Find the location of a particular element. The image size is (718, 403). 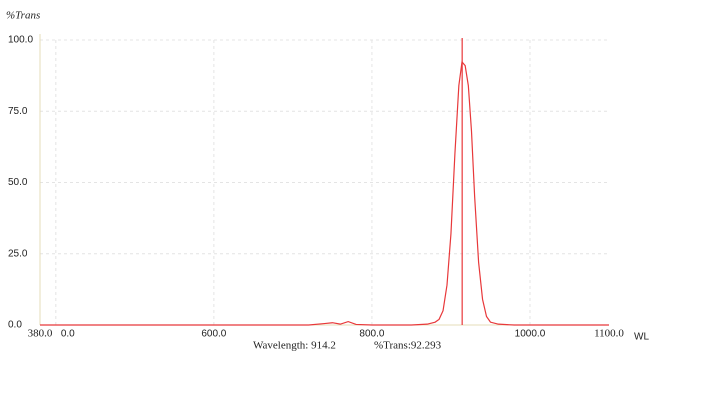

x-tick-label: 0.0 is located at coordinates (68, 334).